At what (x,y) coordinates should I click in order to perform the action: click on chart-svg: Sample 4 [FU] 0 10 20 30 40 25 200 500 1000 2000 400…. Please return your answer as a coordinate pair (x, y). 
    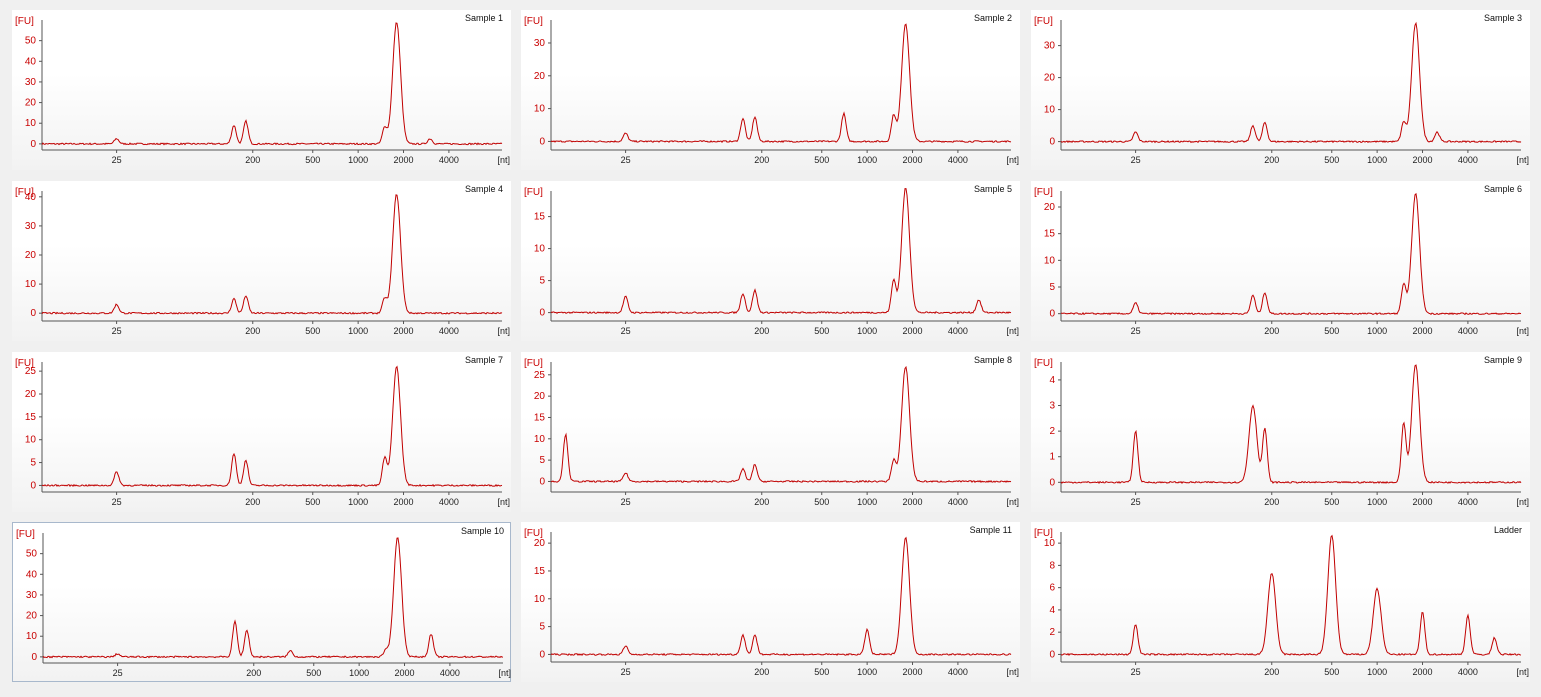
    Looking at the image, I should click on (262, 260).